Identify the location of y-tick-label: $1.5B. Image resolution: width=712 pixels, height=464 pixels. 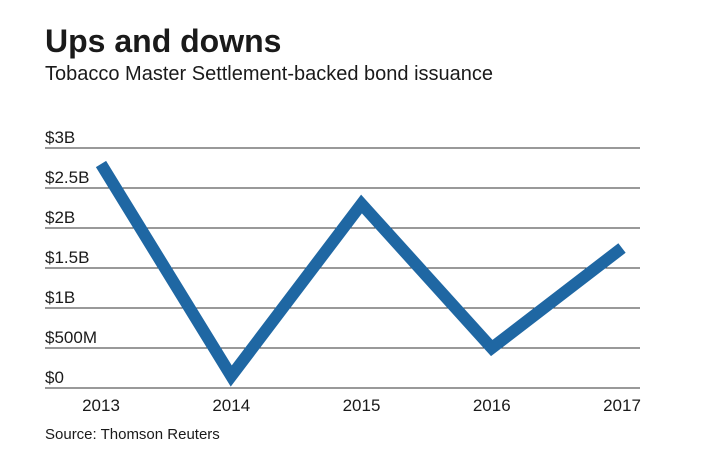
(67, 257).